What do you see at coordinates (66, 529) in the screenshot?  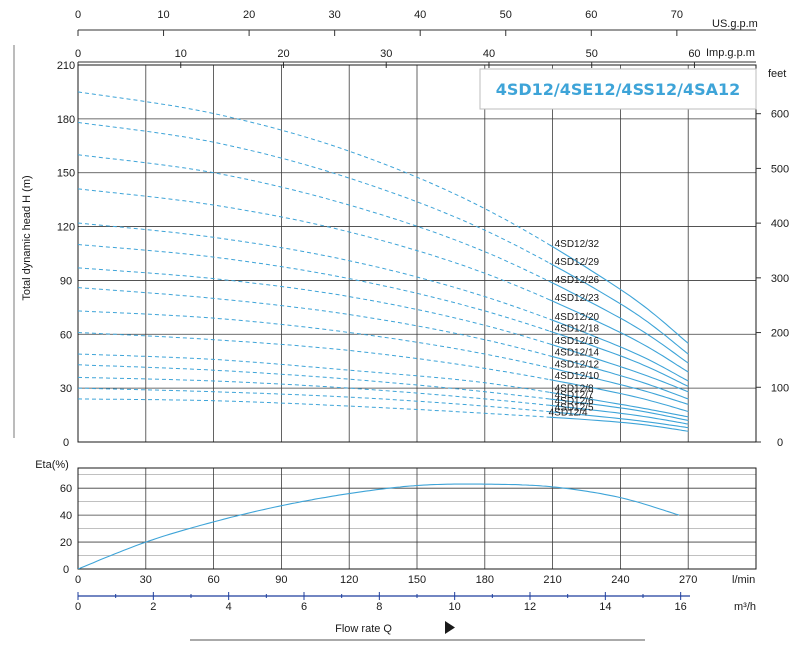 I see `efficiency-y-ticks: 0 20 40 60` at bounding box center [66, 529].